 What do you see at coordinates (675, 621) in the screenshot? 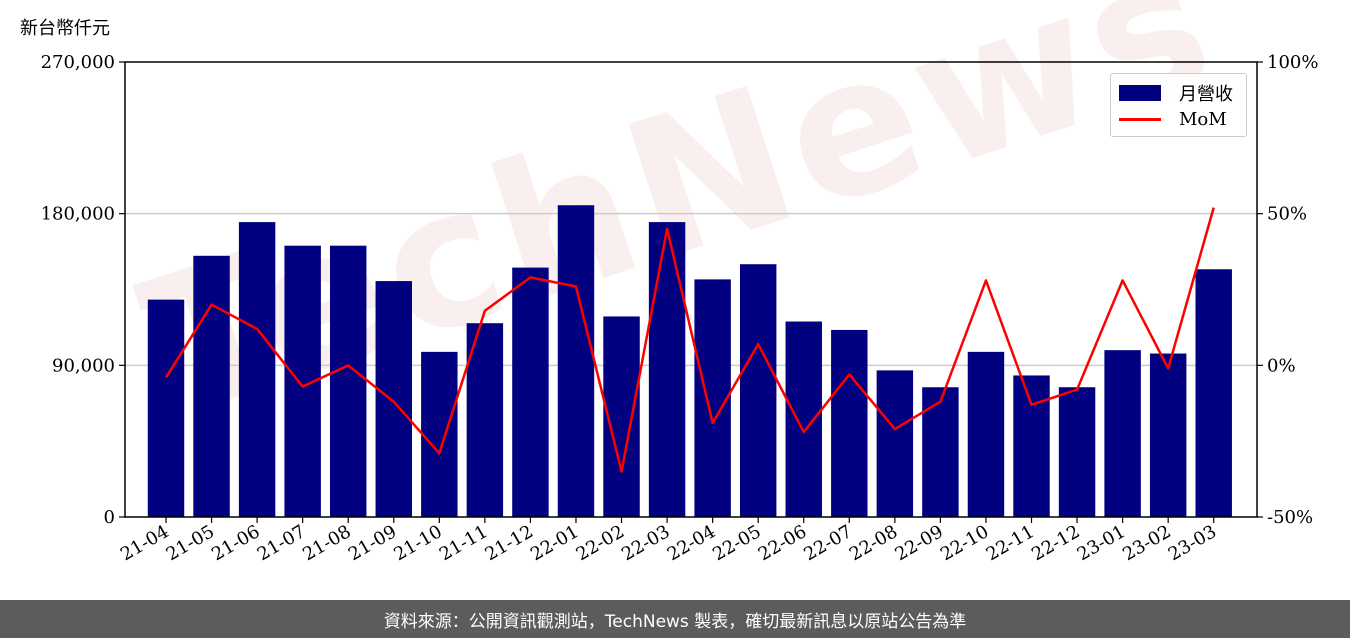
I see `footer-text: 資料來源：公開資訊觀測站，TechNews 製表，確切最新訊息以原站公告為準` at bounding box center [675, 621].